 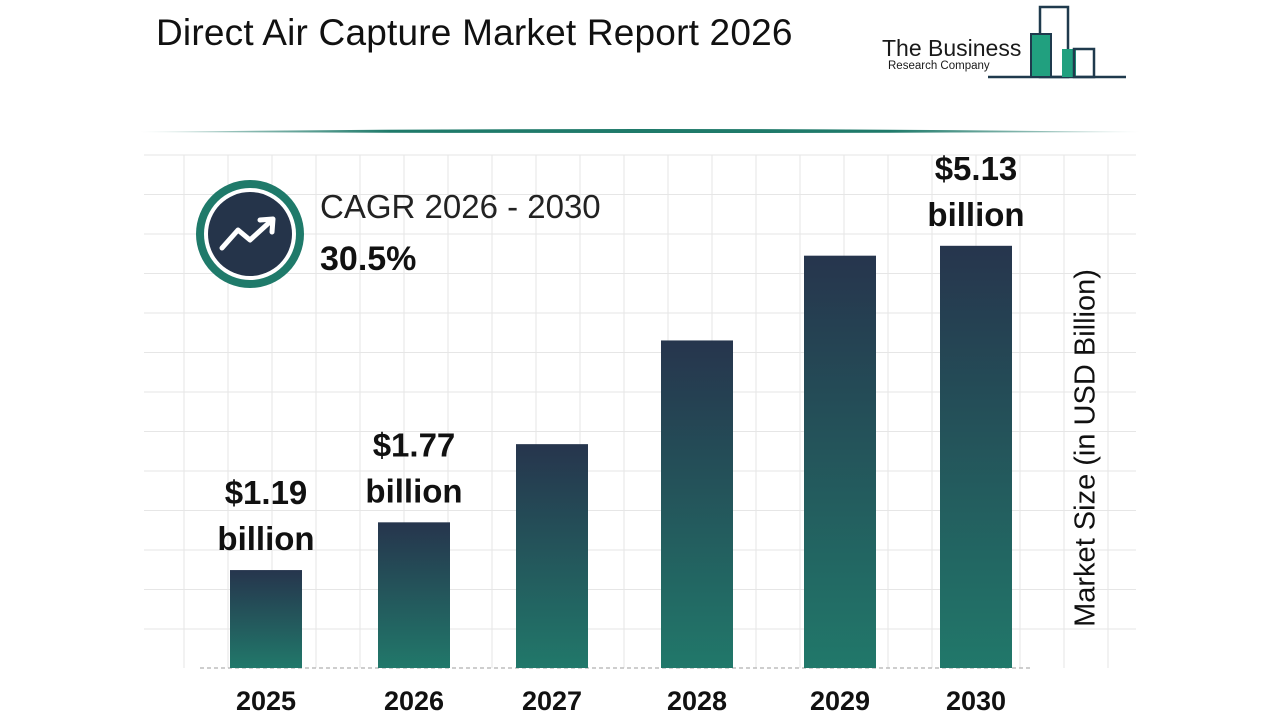 I want to click on data-label-value: $5.13, so click(x=976, y=168).